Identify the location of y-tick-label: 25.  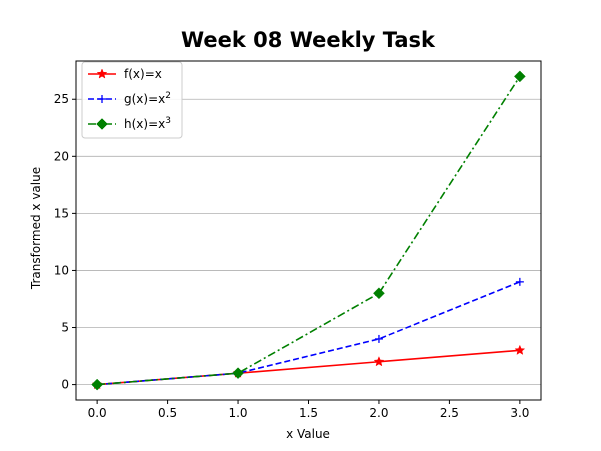
(61, 99).